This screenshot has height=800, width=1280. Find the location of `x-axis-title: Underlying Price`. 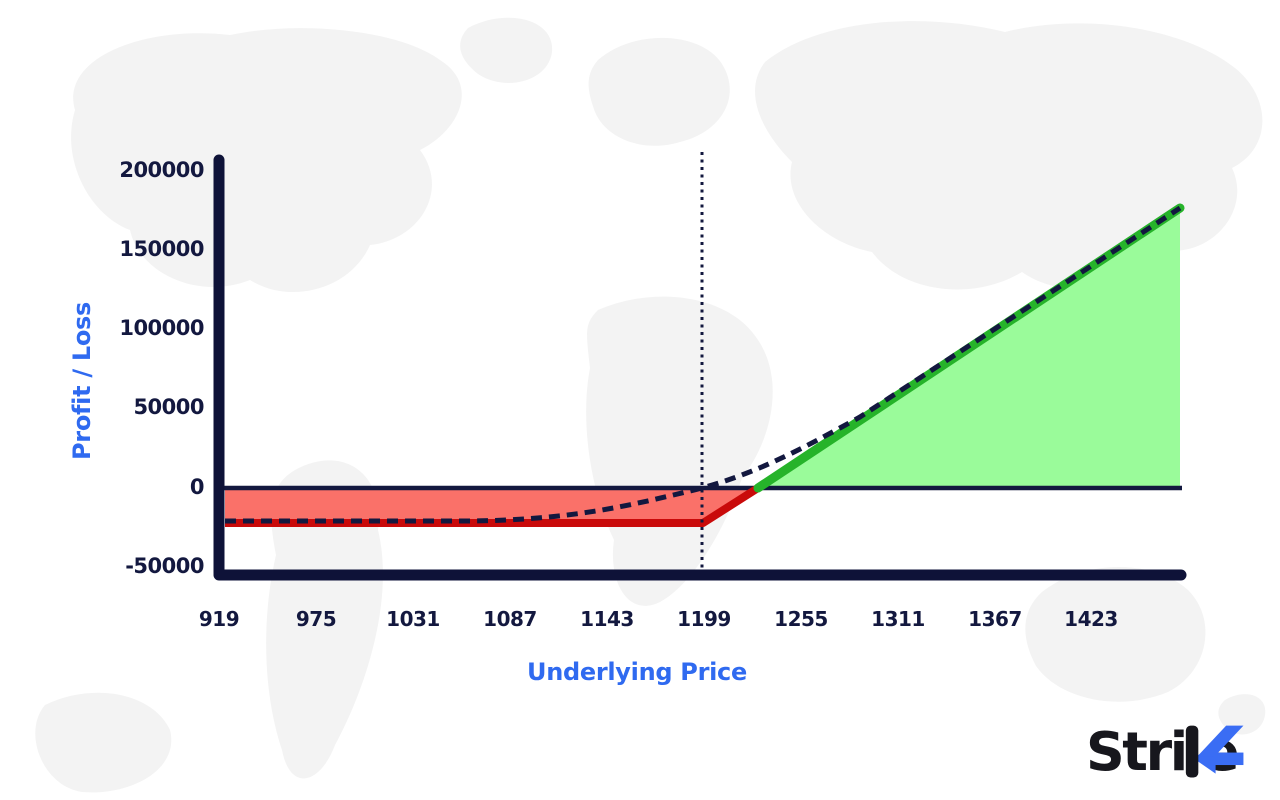

x-axis-title: Underlying Price is located at coordinates (637, 672).